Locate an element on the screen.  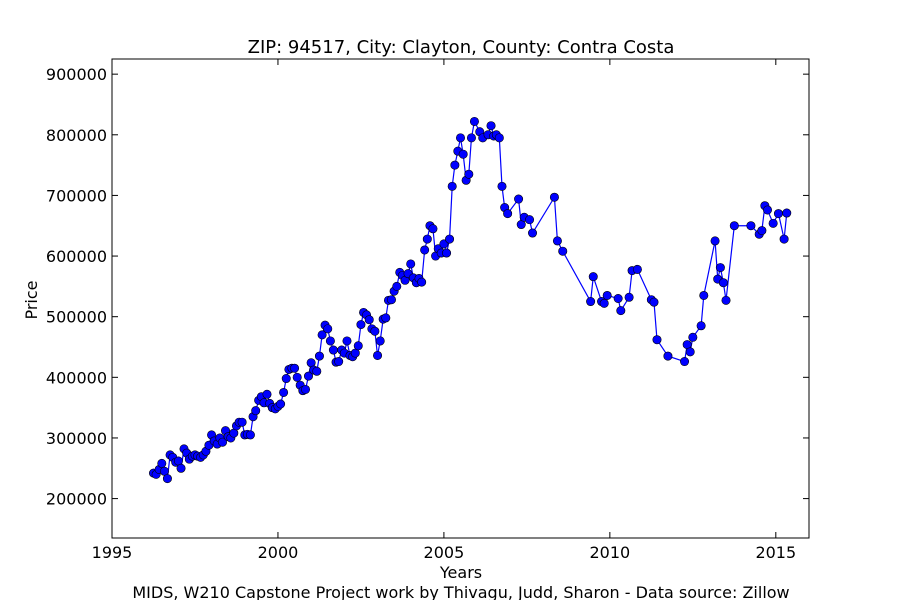
y-tick-label: 300000 is located at coordinates (76, 438).